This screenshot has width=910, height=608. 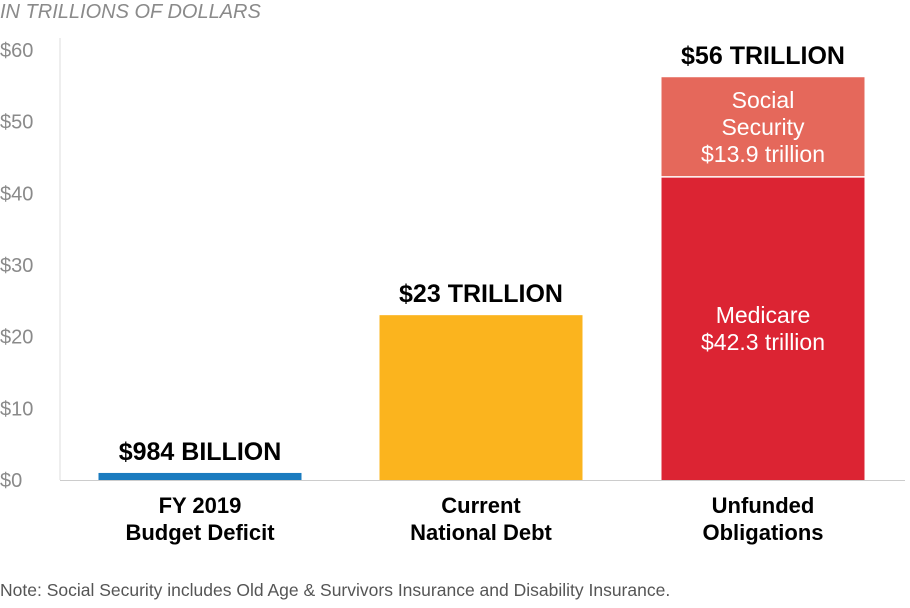 I want to click on y-tick-label: $0, so click(x=11, y=481).